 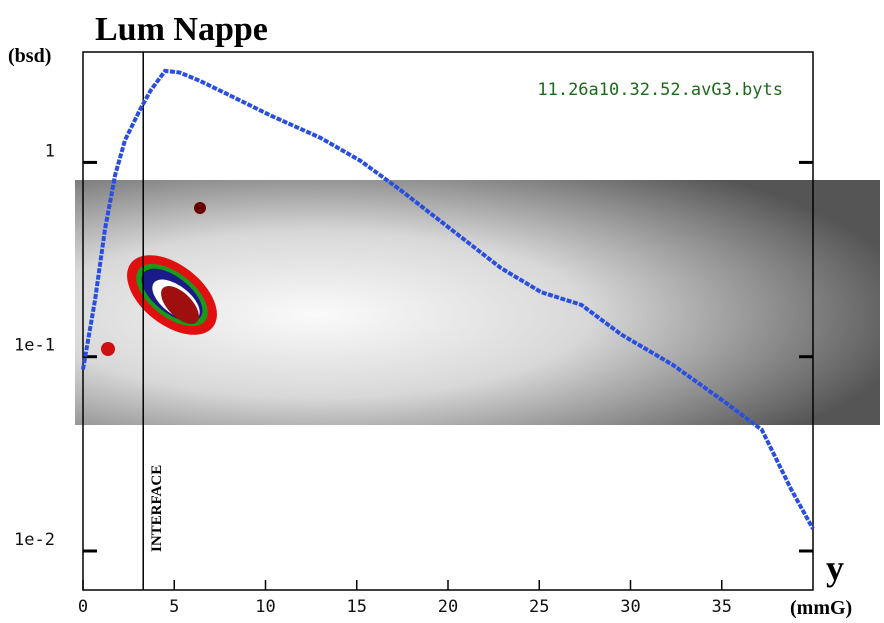 What do you see at coordinates (34, 540) in the screenshot?
I see `y-tick-label: 1e-2` at bounding box center [34, 540].